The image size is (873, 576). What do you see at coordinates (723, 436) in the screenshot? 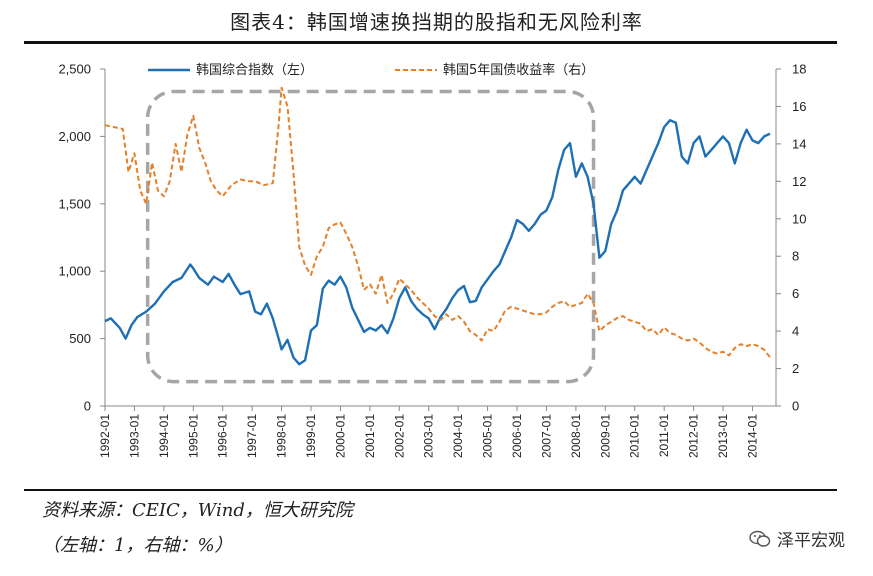
I see `x-tick-label: 2013-01` at bounding box center [723, 436].